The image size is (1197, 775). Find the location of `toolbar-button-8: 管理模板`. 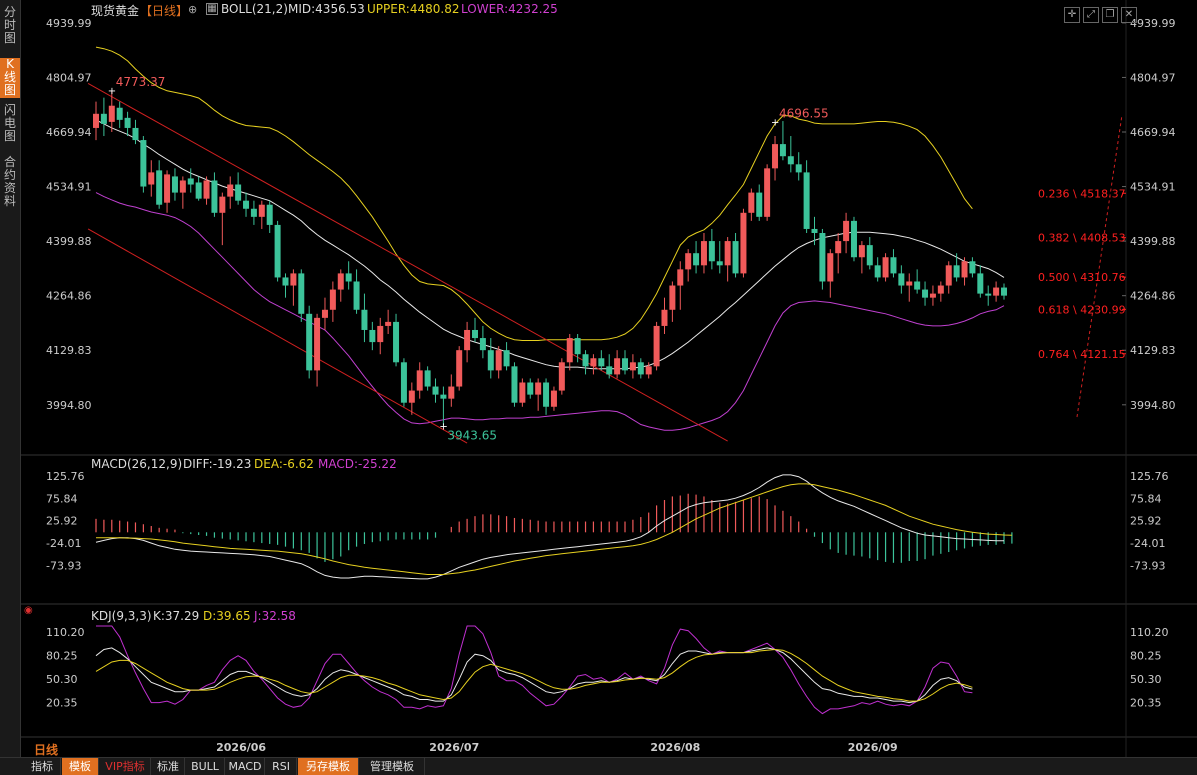

toolbar-button-8: 管理模板 is located at coordinates (392, 766).